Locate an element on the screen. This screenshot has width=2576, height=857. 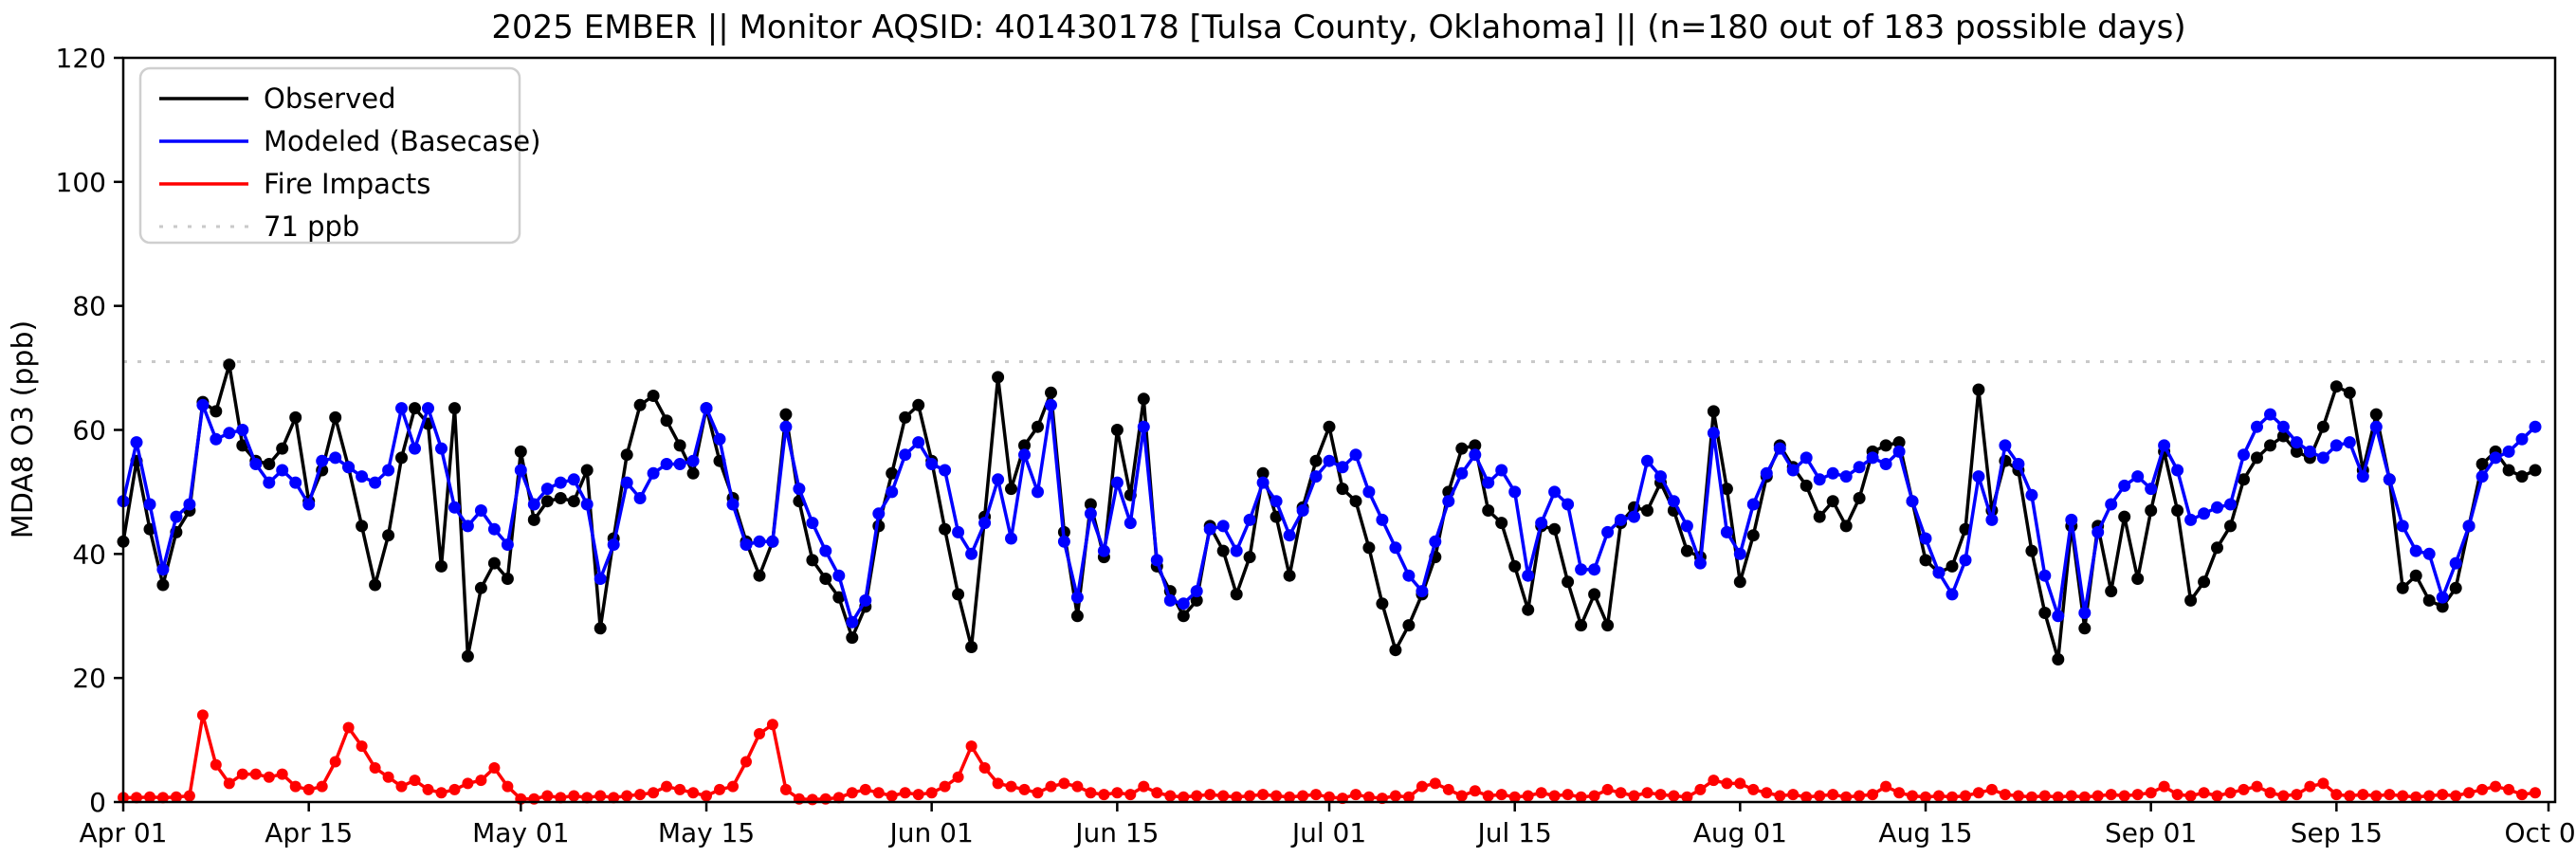
x-tick-label: Sep 01 is located at coordinates (2151, 832).